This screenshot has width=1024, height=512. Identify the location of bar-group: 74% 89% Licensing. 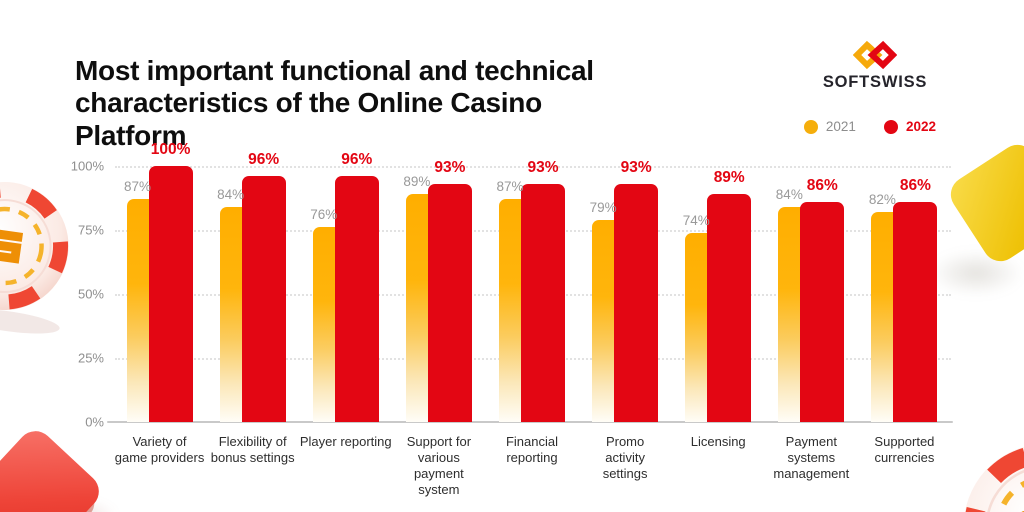
(718, 307).